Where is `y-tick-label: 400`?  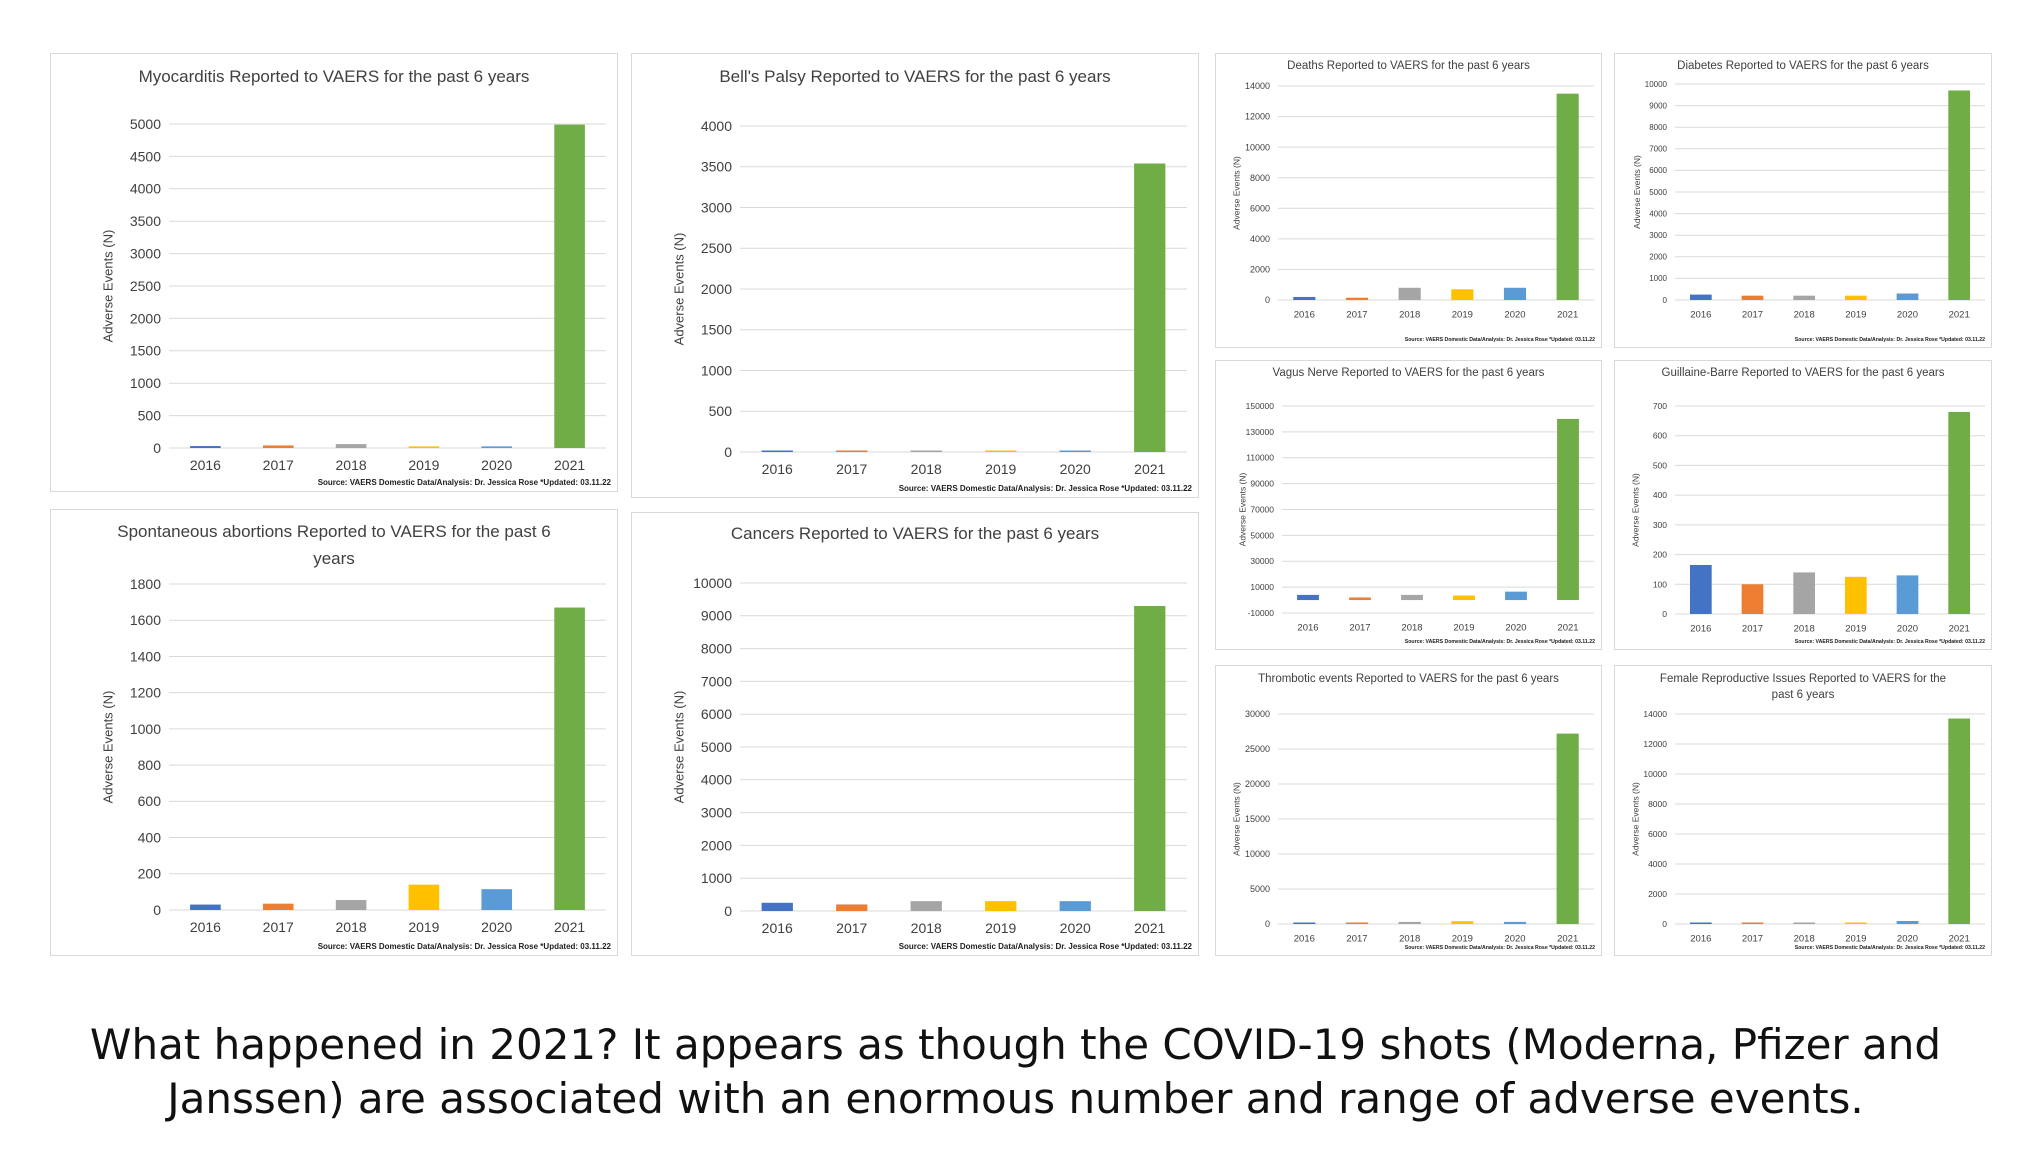 y-tick-label: 400 is located at coordinates (150, 837).